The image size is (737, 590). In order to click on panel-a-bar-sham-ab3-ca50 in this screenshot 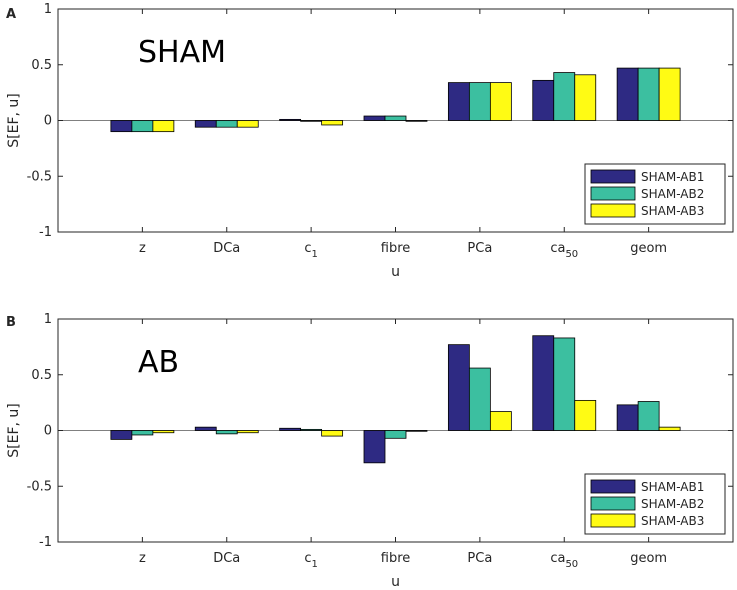, I will do `click(585, 97)`.